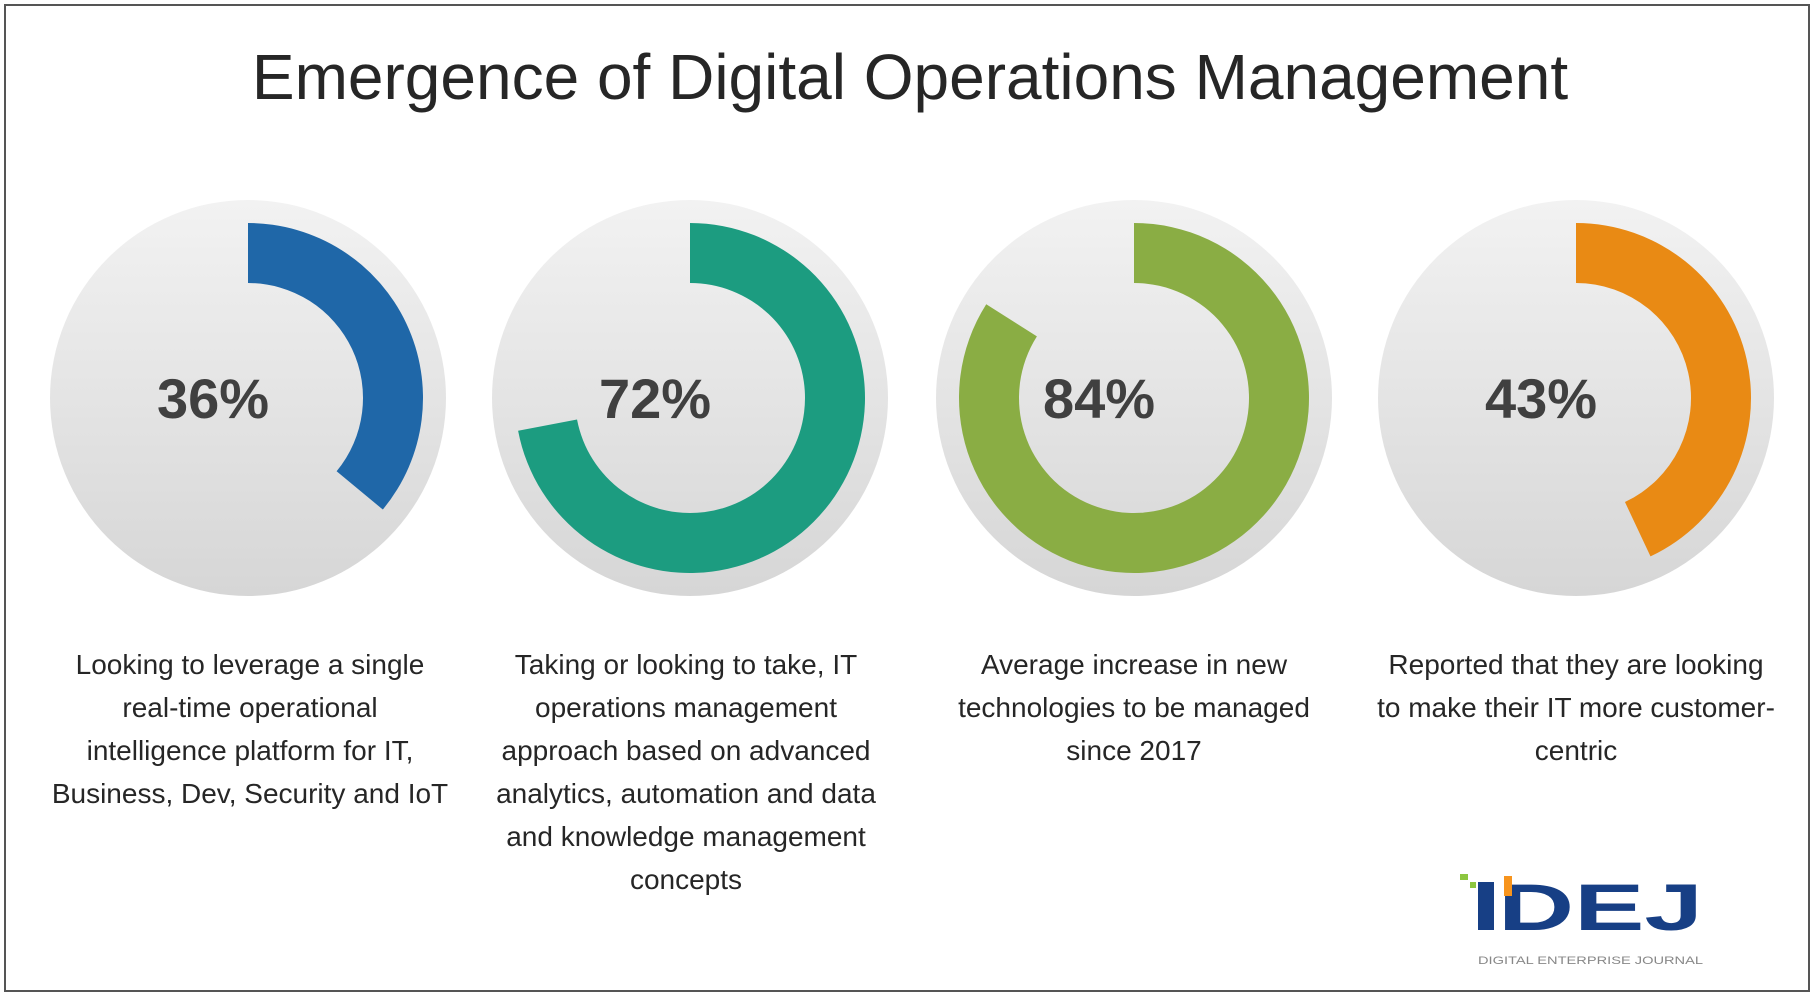  What do you see at coordinates (1486, 906) in the screenshot?
I see `logo-letter-i` at bounding box center [1486, 906].